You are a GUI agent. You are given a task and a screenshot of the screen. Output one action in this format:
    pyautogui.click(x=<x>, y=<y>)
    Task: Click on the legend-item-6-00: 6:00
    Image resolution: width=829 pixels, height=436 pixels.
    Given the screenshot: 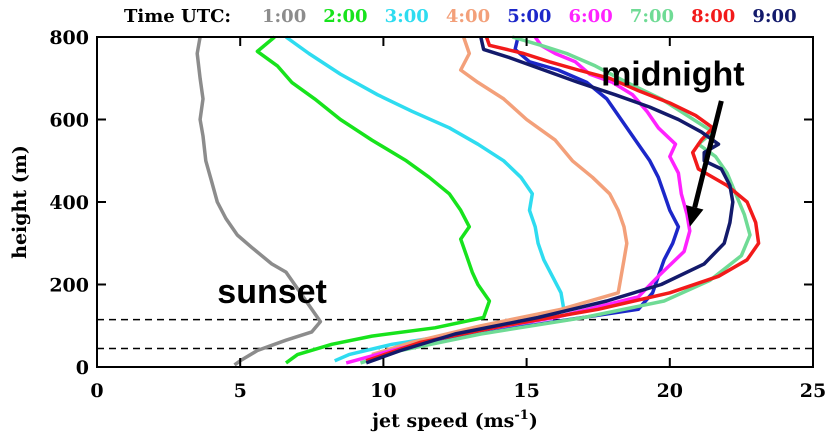 What is the action you would take?
    pyautogui.click(x=591, y=16)
    